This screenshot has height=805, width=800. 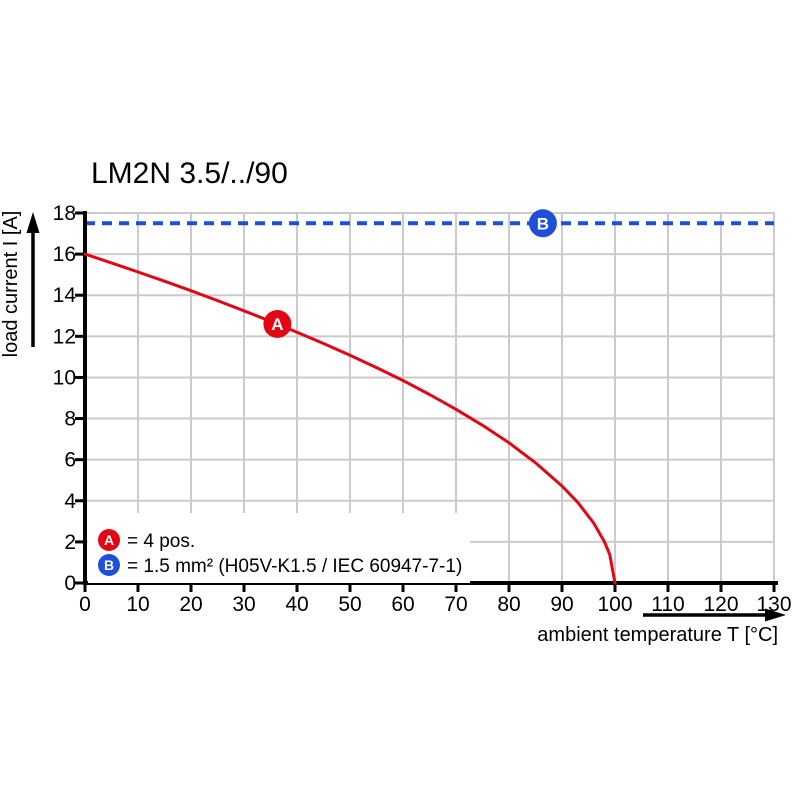 I want to click on legend-entry-a-text: = 4 pos., so click(x=161, y=541).